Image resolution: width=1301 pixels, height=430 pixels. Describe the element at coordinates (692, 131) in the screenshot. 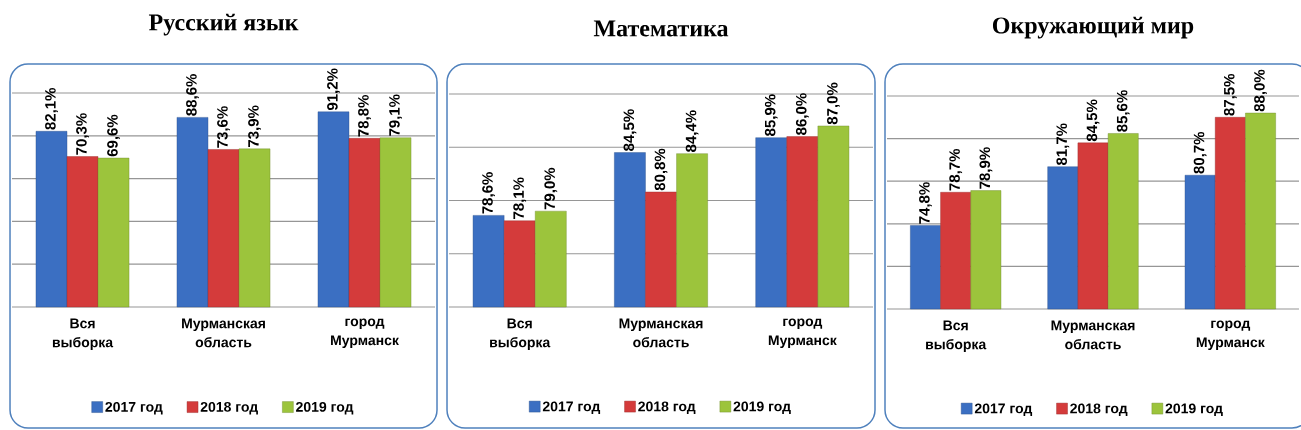

I see `data-label: 84,4%` at that location.